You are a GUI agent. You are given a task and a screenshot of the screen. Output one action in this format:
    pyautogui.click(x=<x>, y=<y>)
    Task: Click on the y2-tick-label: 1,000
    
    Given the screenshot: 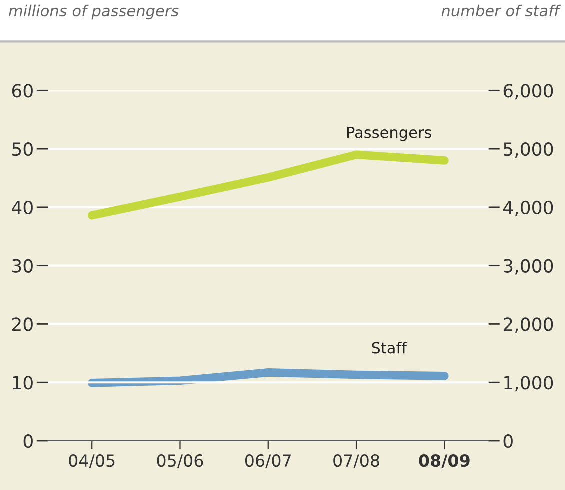 What is the action you would take?
    pyautogui.click(x=529, y=384)
    